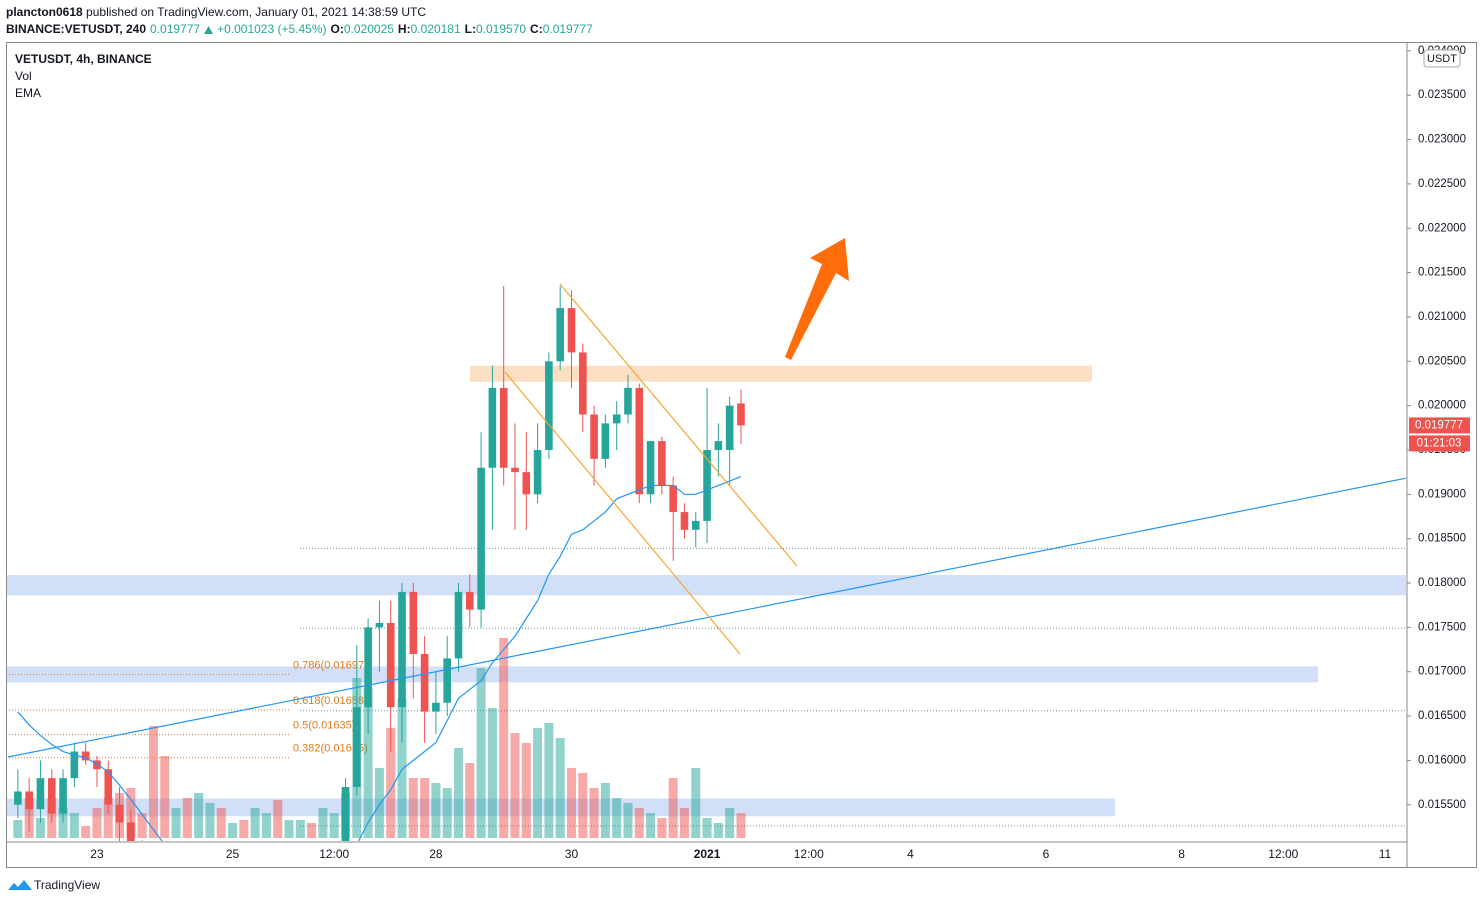 The height and width of the screenshot is (905, 1483). I want to click on currency-box, so click(1442, 58).